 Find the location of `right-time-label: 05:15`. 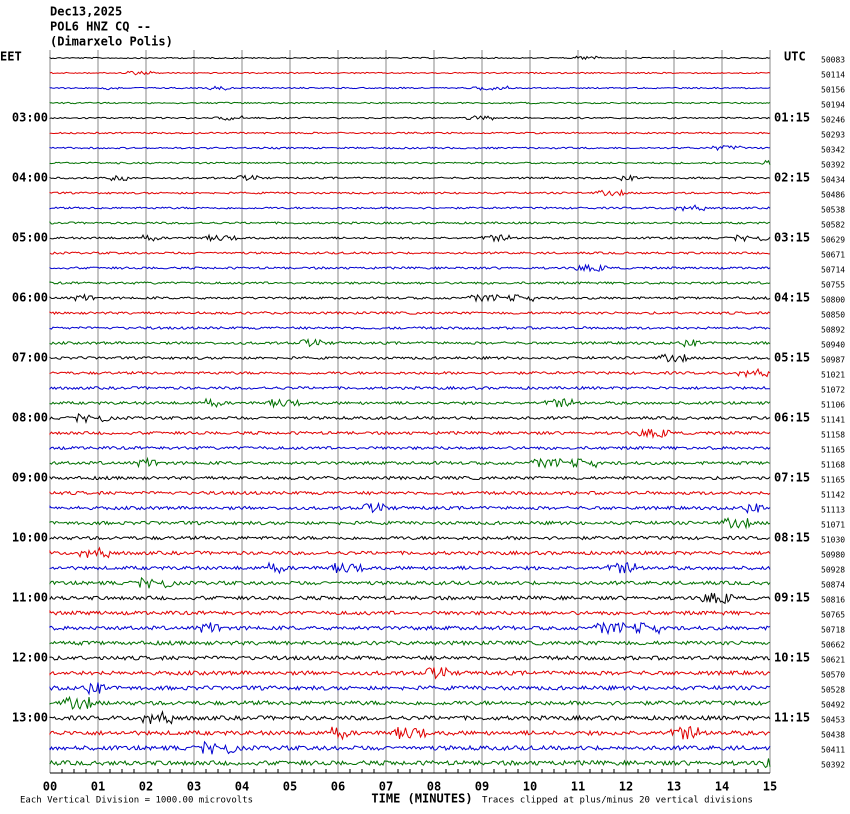

right-time-label: 05:15 is located at coordinates (792, 358).